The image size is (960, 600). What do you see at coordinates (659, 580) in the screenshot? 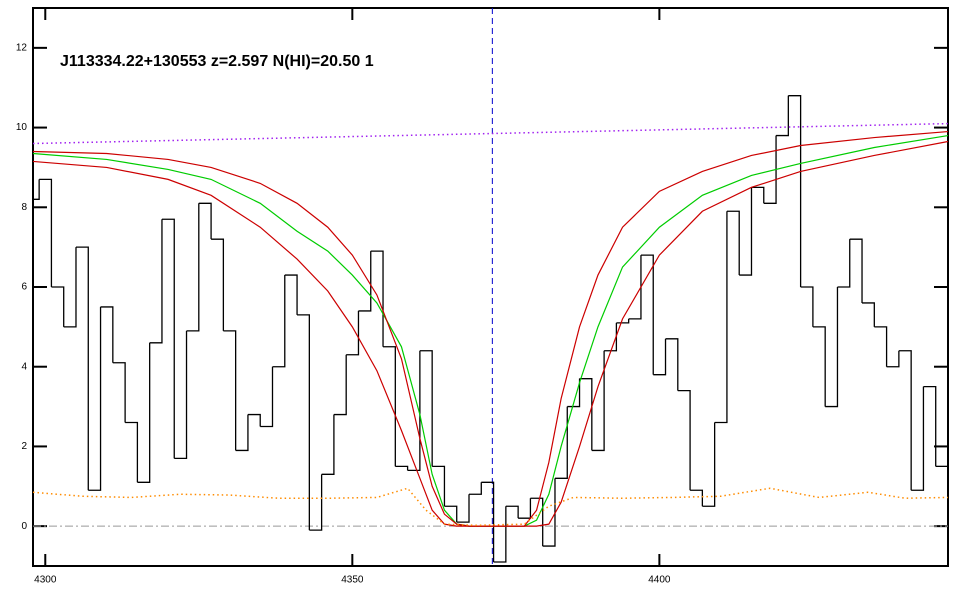
I see `x-tick-label: 4400` at bounding box center [659, 580].